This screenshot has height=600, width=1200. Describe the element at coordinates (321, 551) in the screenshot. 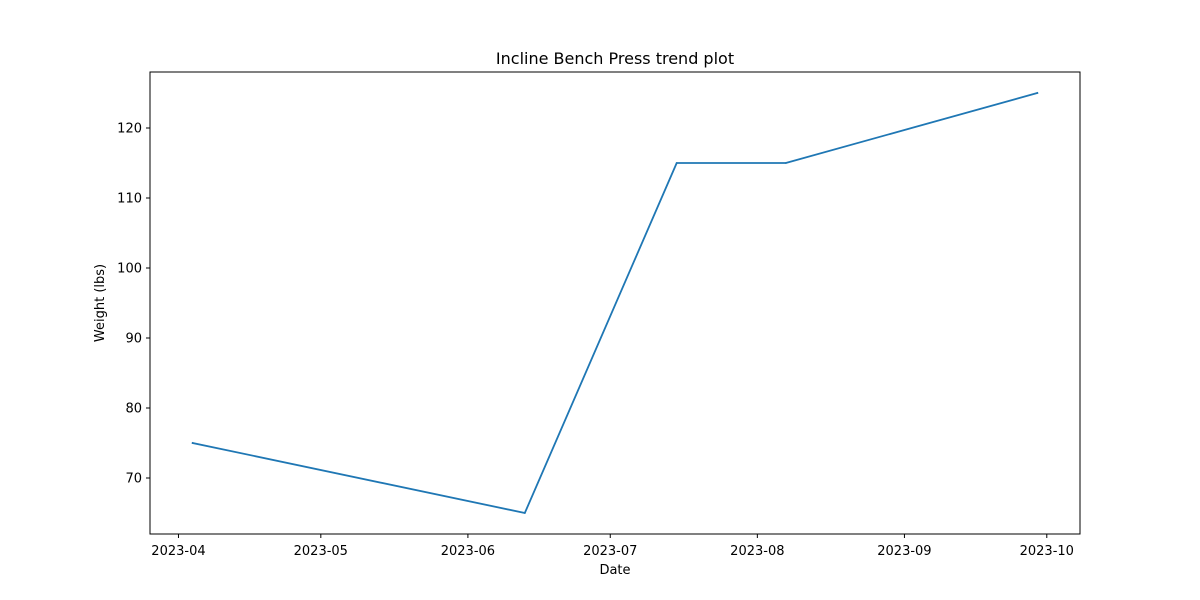

I see `x-tick-label: 2023-05` at that location.